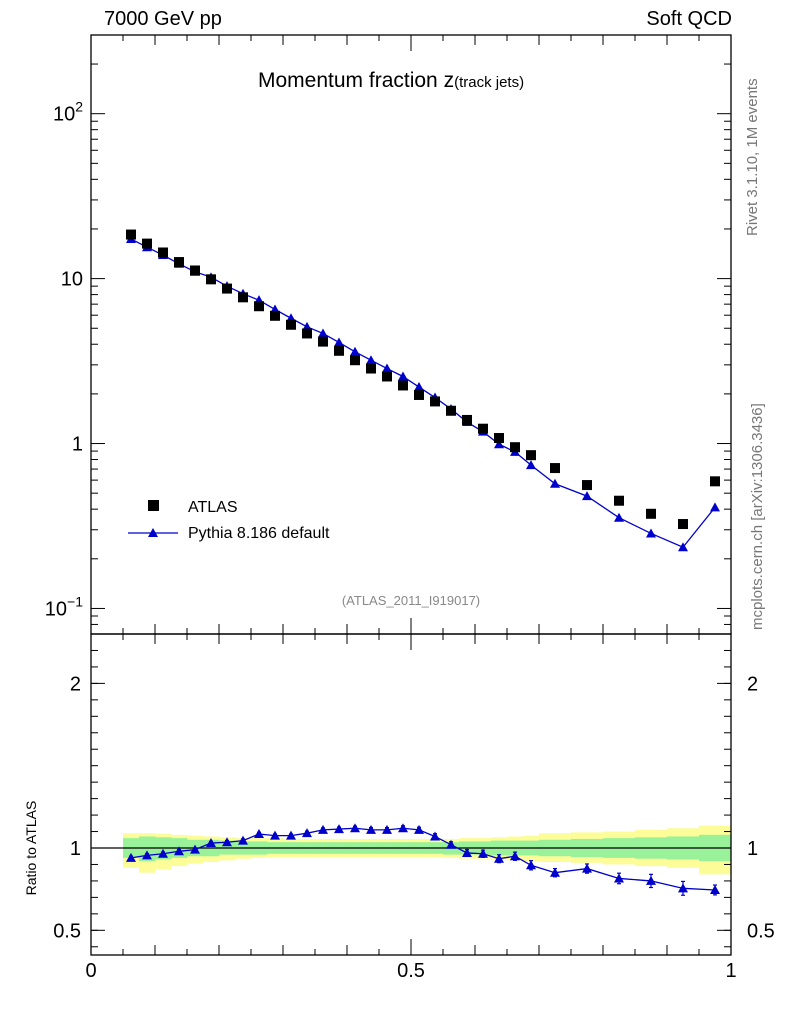 Image resolution: width=786 pixels, height=1024 pixels. I want to click on analysis-watermark: (ATLAS_2011_I919017), so click(411, 600).